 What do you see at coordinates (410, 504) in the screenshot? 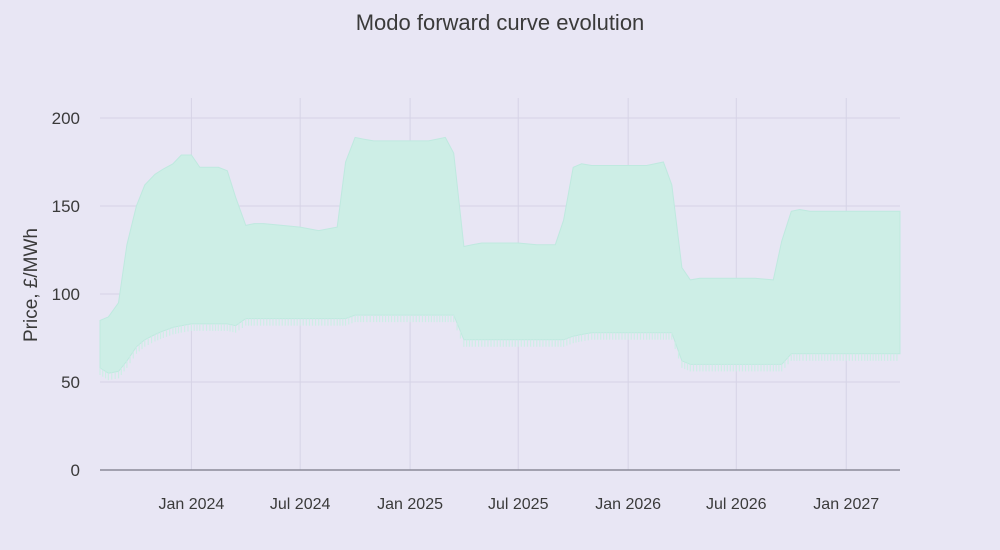
I see `x-tick-label: Jan 2025` at bounding box center [410, 504].